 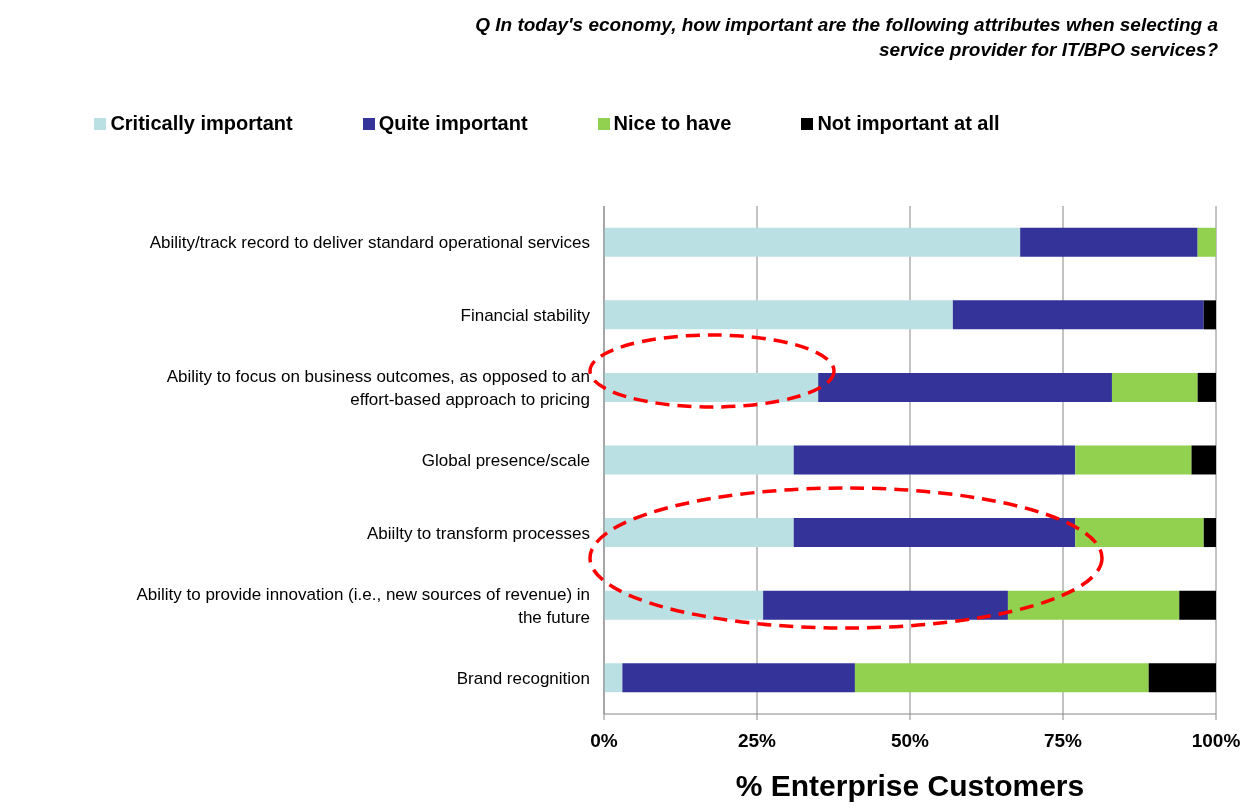 I want to click on chart-title: Q In today's economy, how important are the following attributes when selecting a service provider for IT/BPO services?, so click(x=846, y=37).